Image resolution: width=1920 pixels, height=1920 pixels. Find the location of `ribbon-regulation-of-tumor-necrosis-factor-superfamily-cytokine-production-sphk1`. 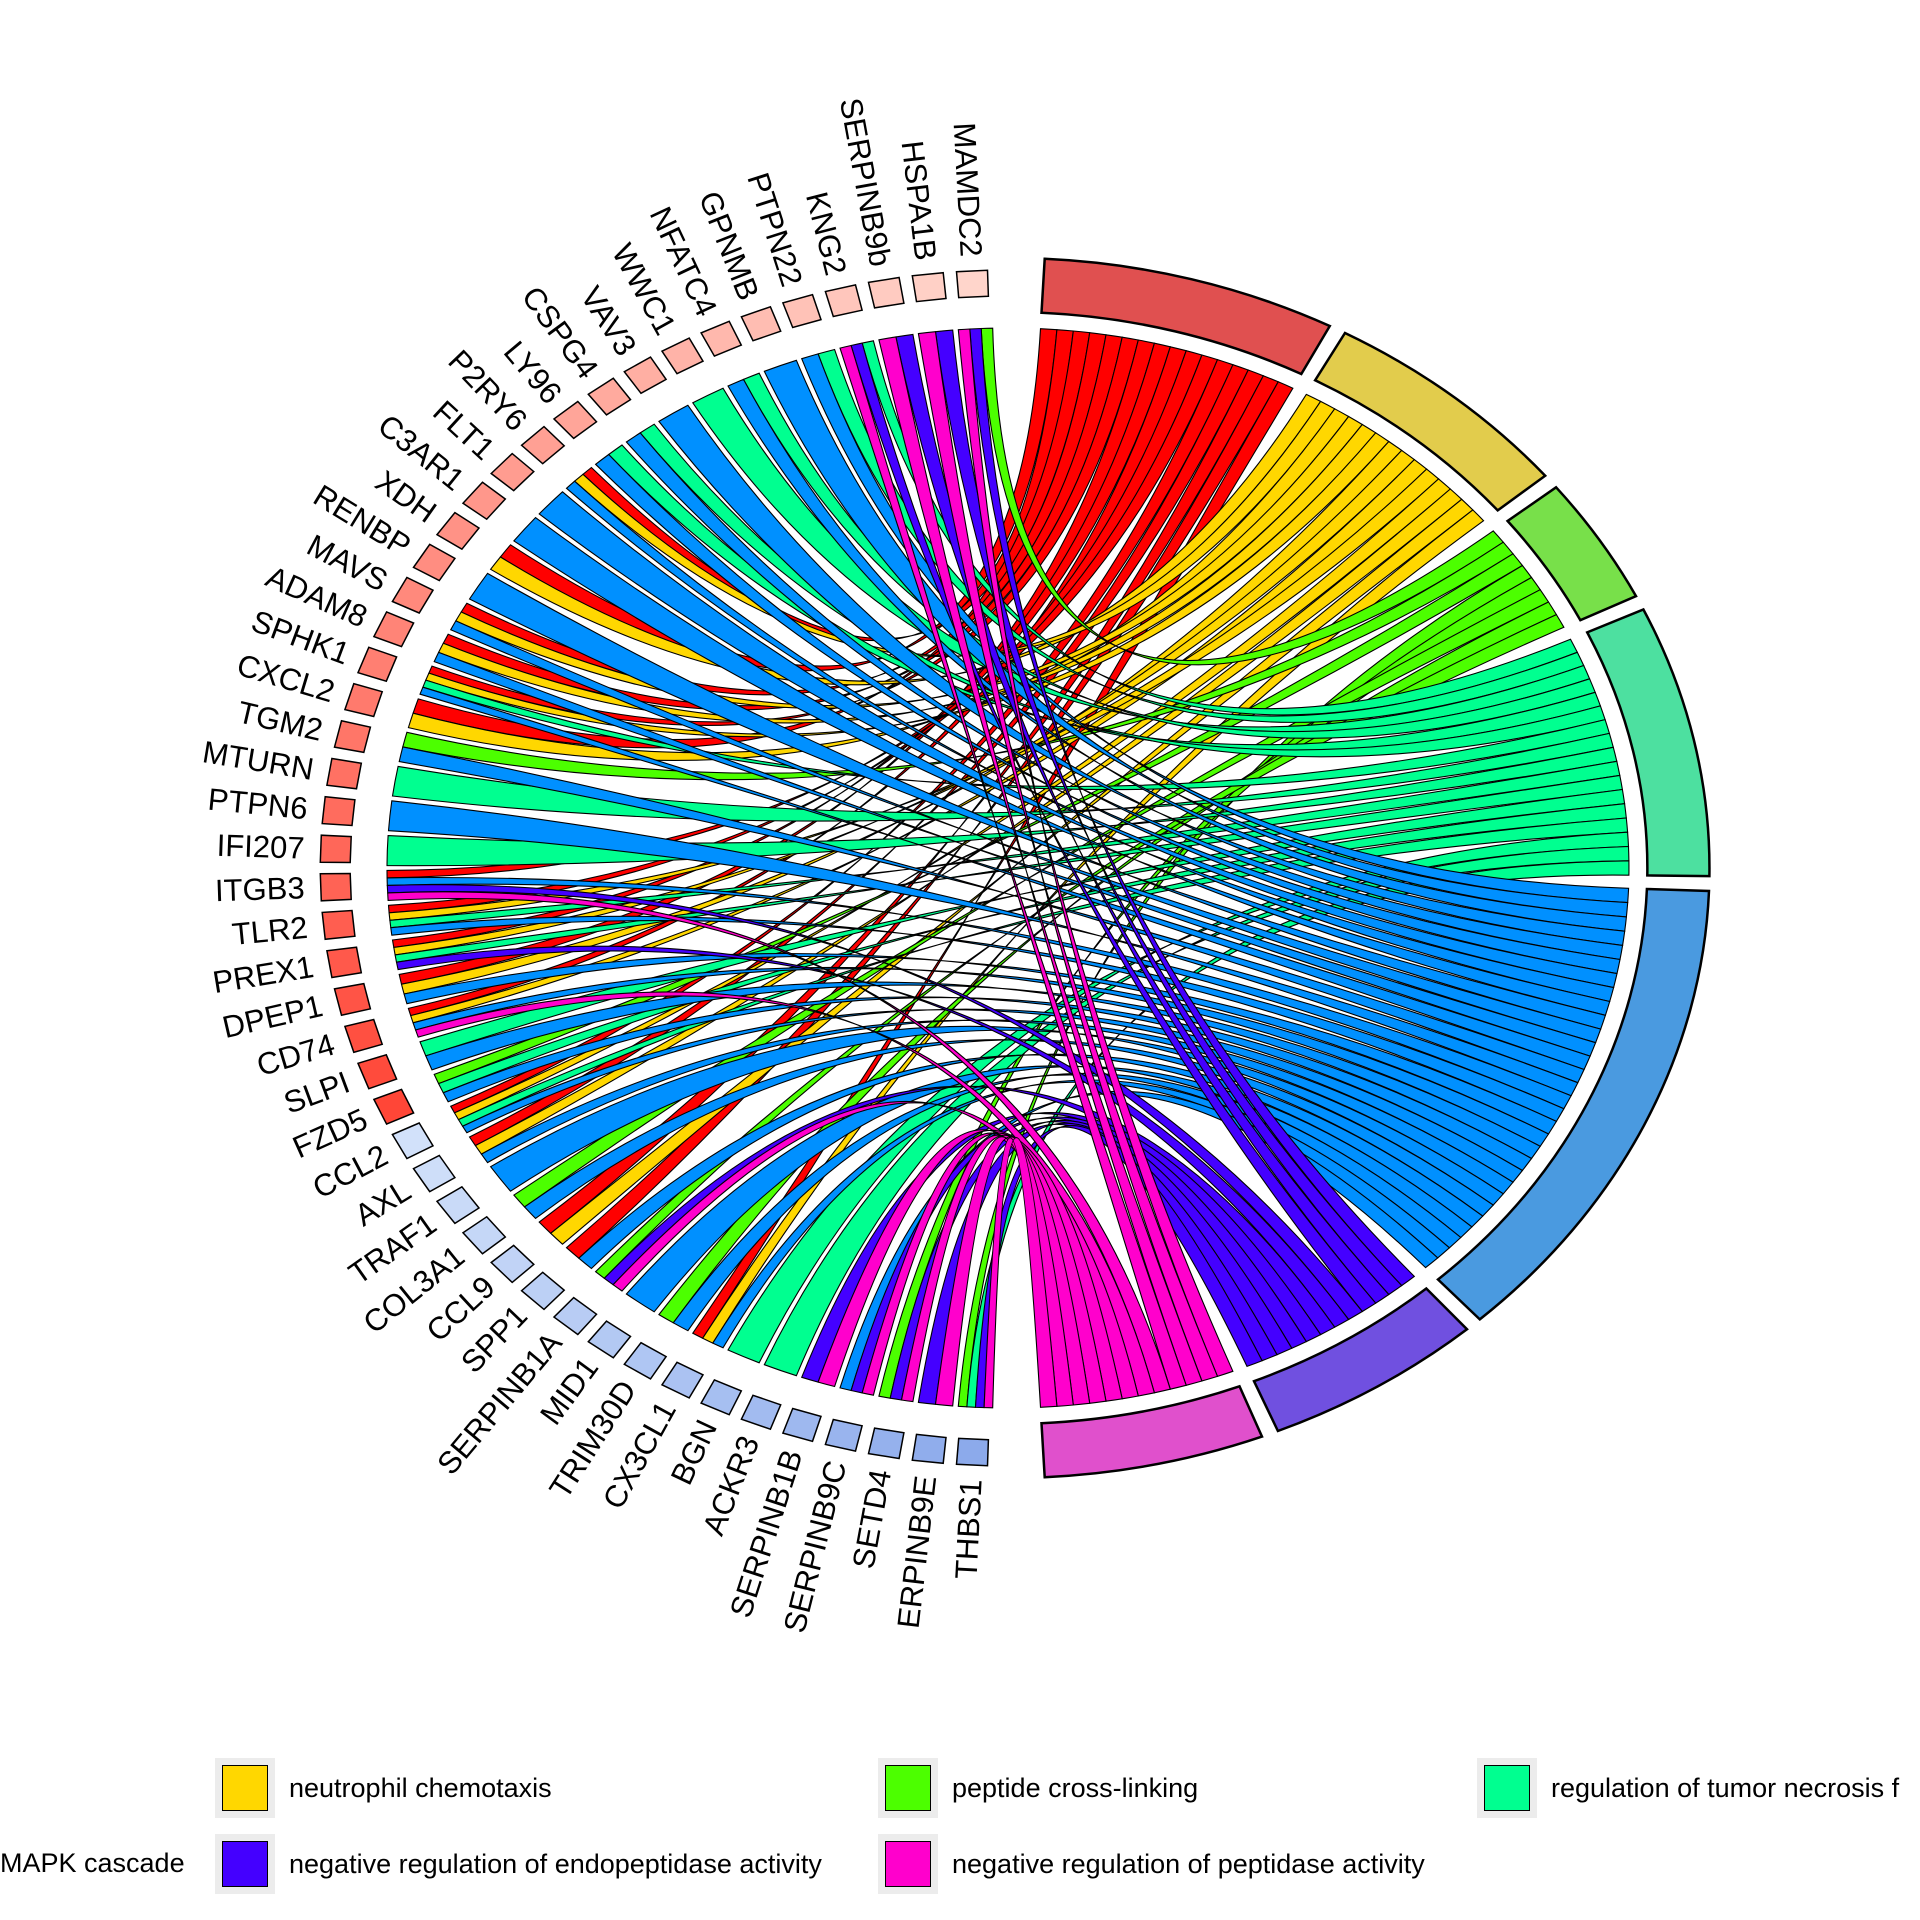

ribbon-regulation-of-tumor-necrosis-factor-superfamily-cytokine-production-sphk1 is located at coordinates (1016, 735).